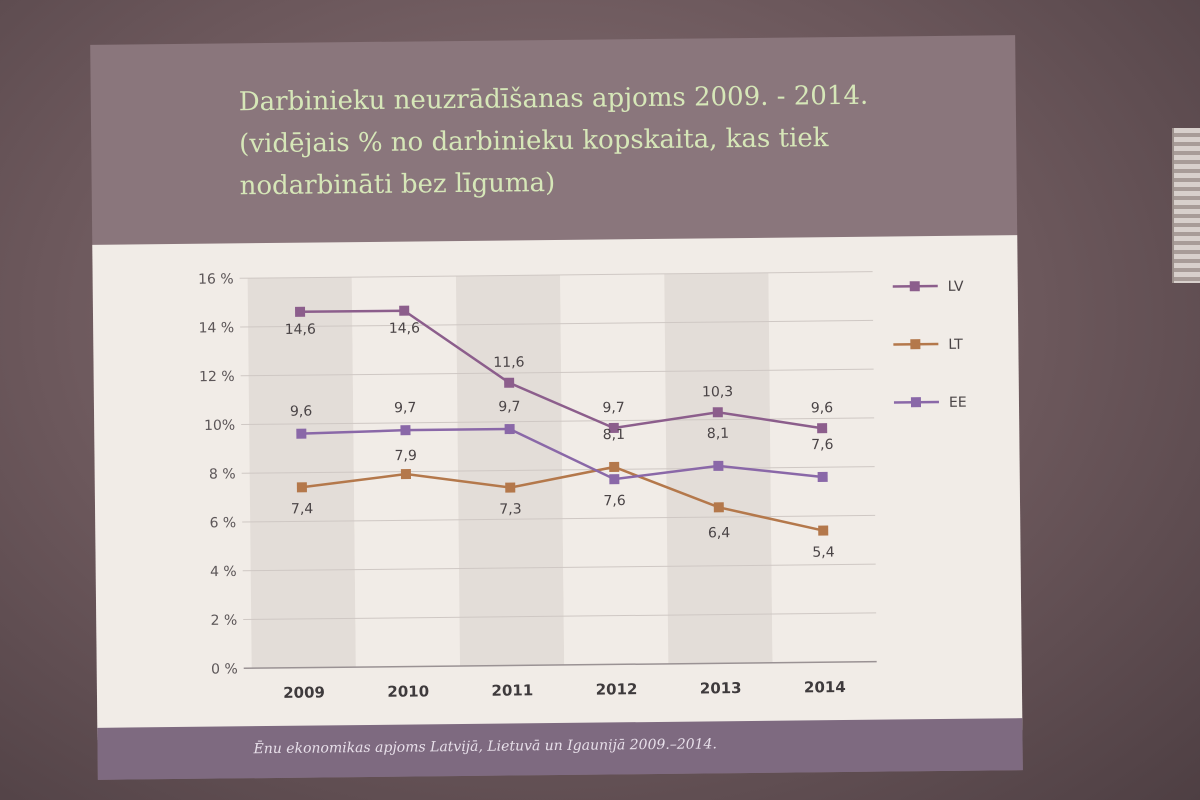  What do you see at coordinates (406, 456) in the screenshot?
I see `data-label-lt: 7,9` at bounding box center [406, 456].